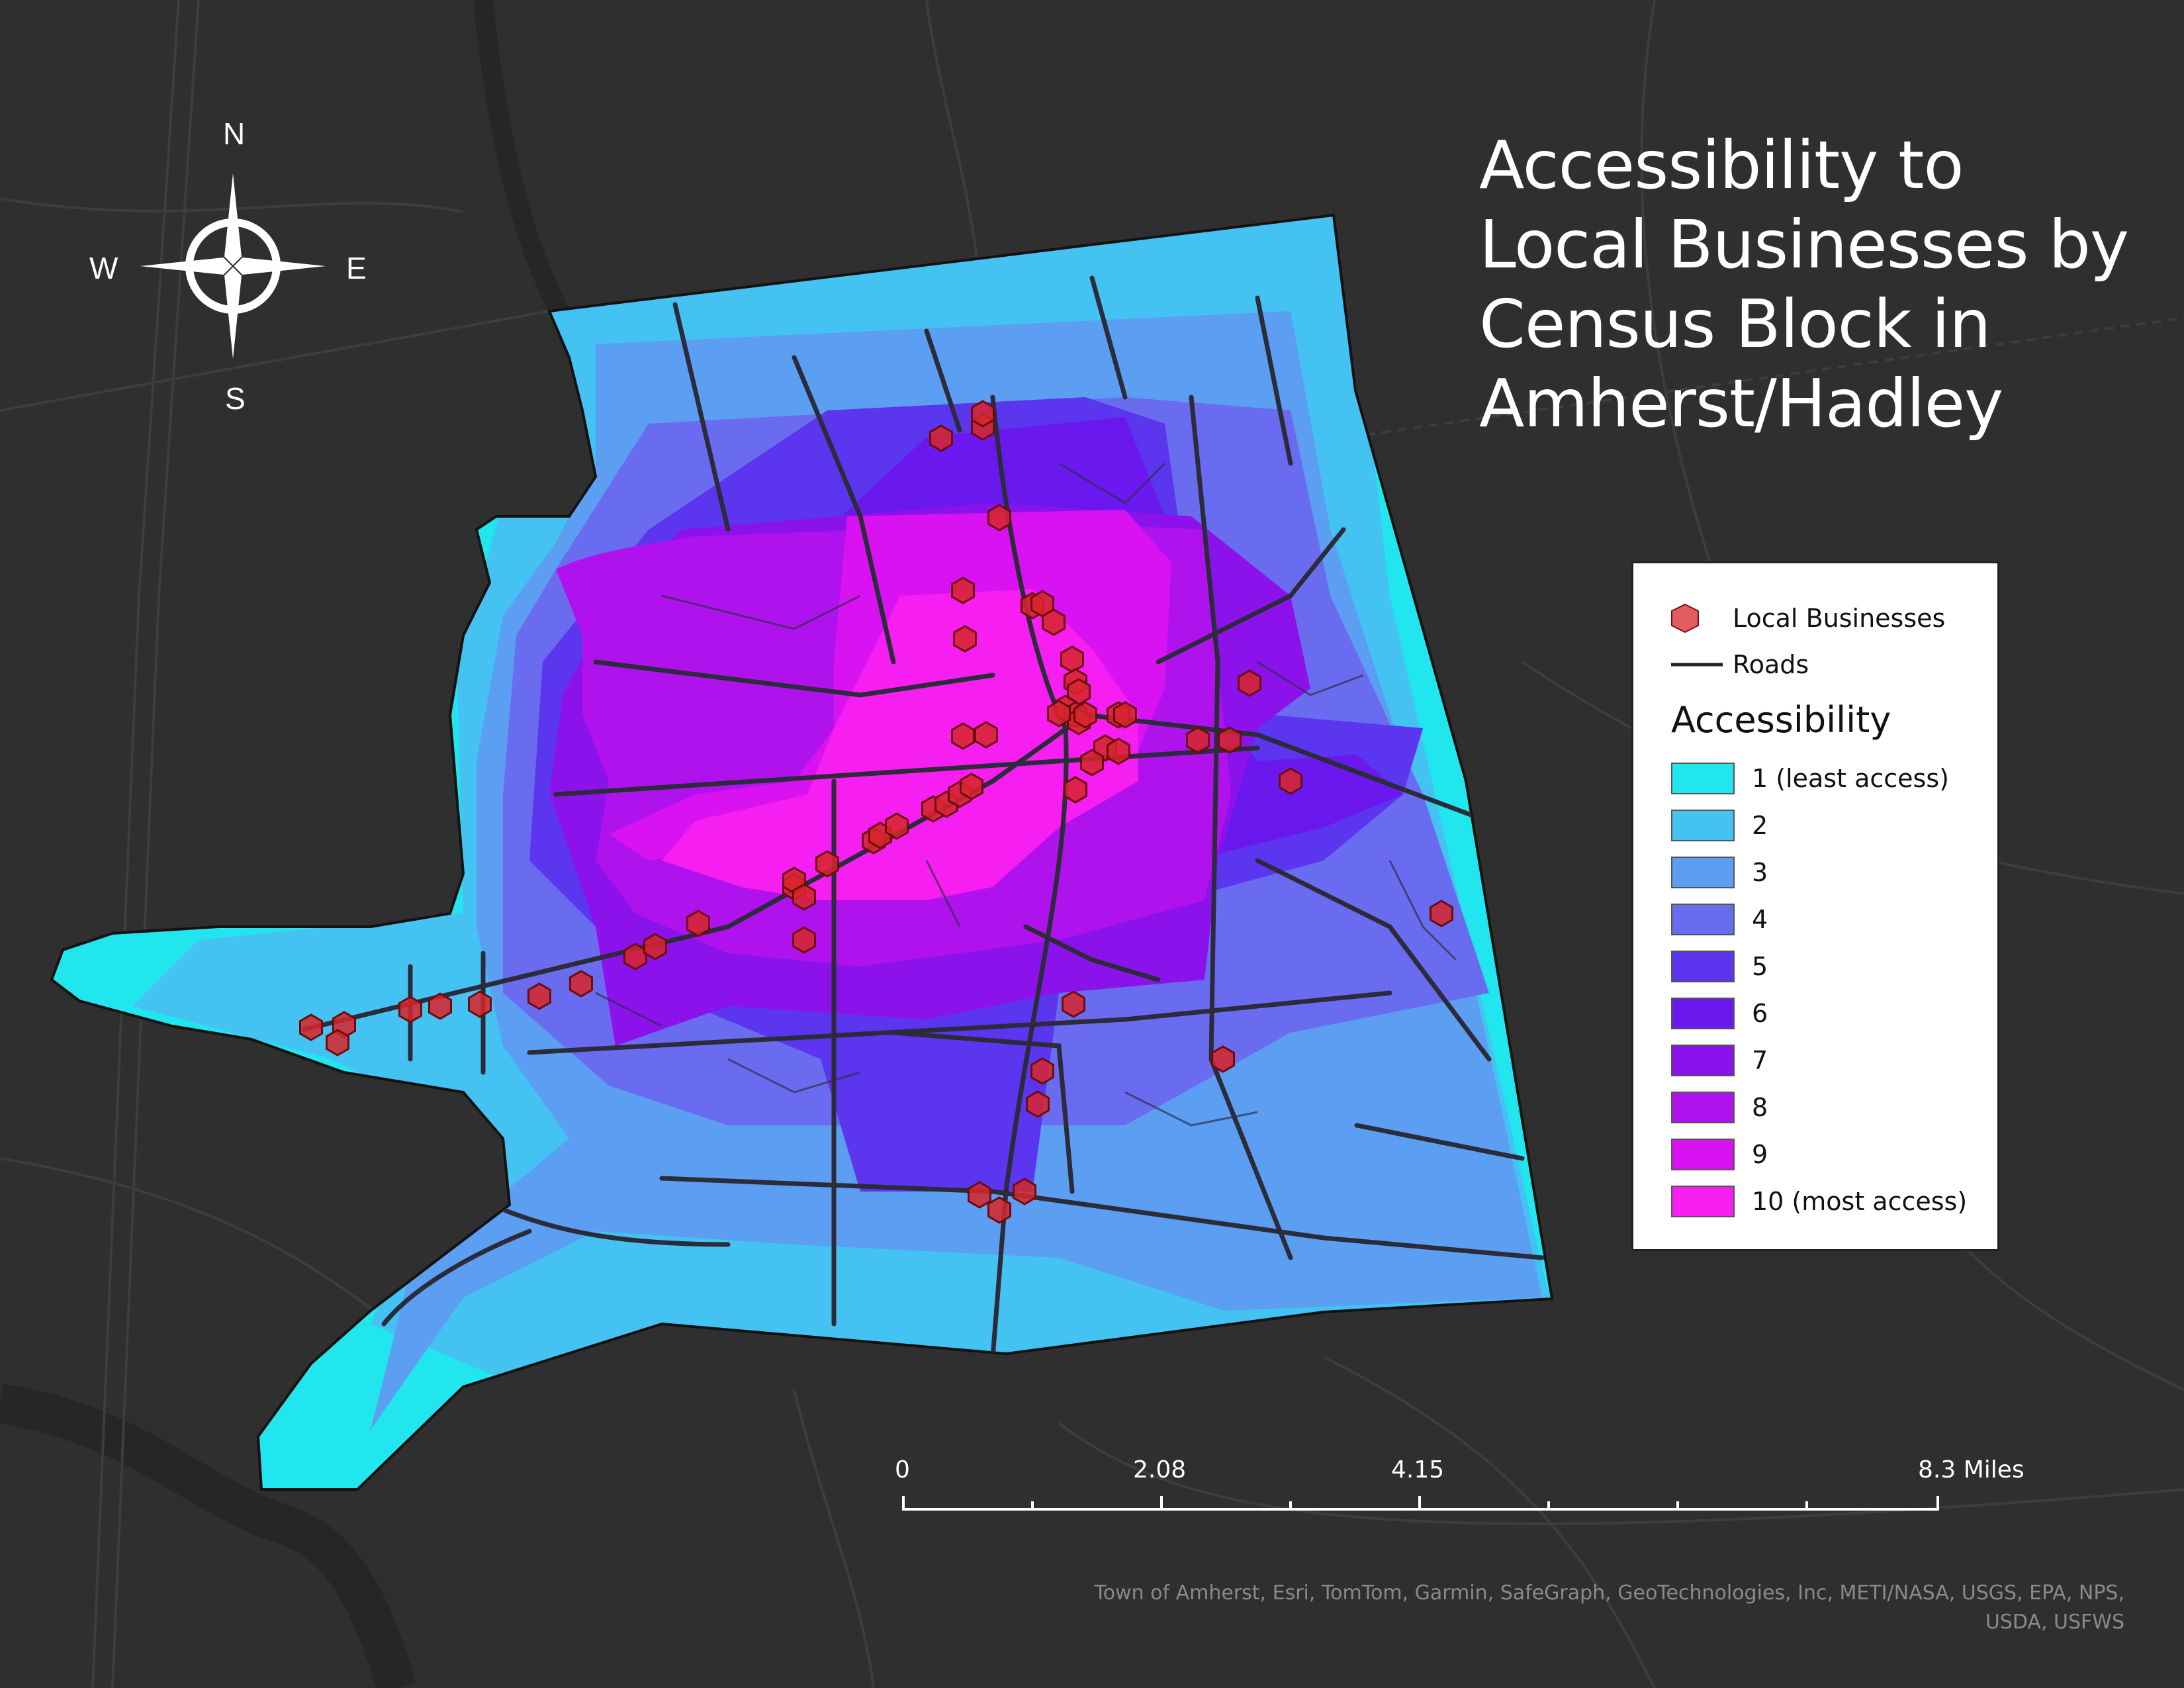  Describe the element at coordinates (1760, 1154) in the screenshot. I see `legend-class-label: 9` at that location.